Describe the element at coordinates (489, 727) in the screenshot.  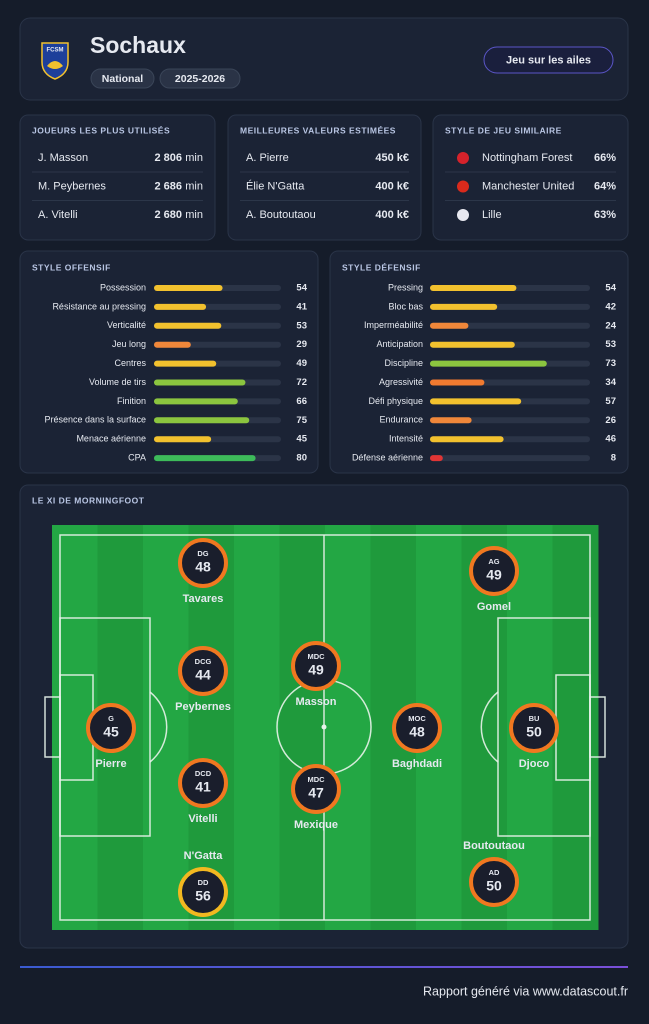
I see `penalty-arc` at that location.